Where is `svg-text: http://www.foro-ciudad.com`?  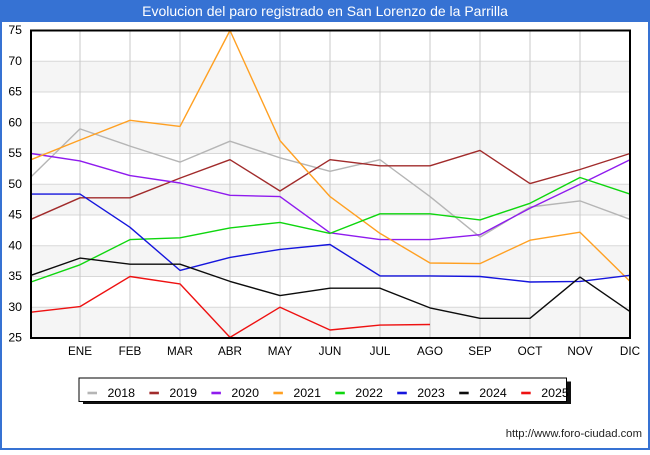
svg-text: http://www.foro-ciudad.com is located at coordinates (574, 434).